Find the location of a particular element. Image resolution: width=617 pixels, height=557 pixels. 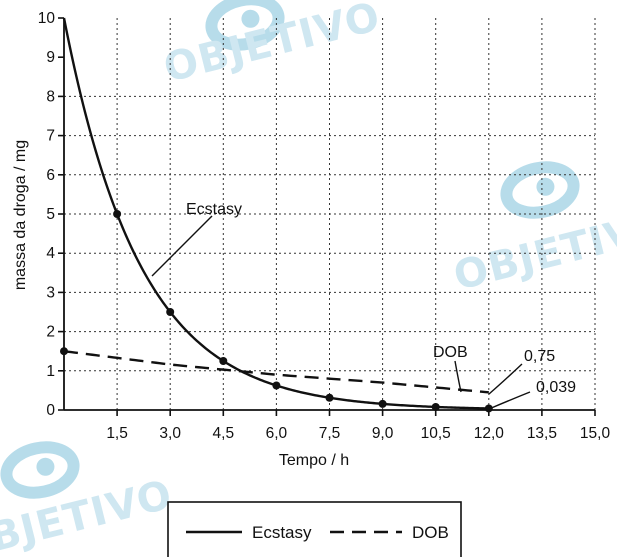

y-tick-label: 0 is located at coordinates (50, 410).